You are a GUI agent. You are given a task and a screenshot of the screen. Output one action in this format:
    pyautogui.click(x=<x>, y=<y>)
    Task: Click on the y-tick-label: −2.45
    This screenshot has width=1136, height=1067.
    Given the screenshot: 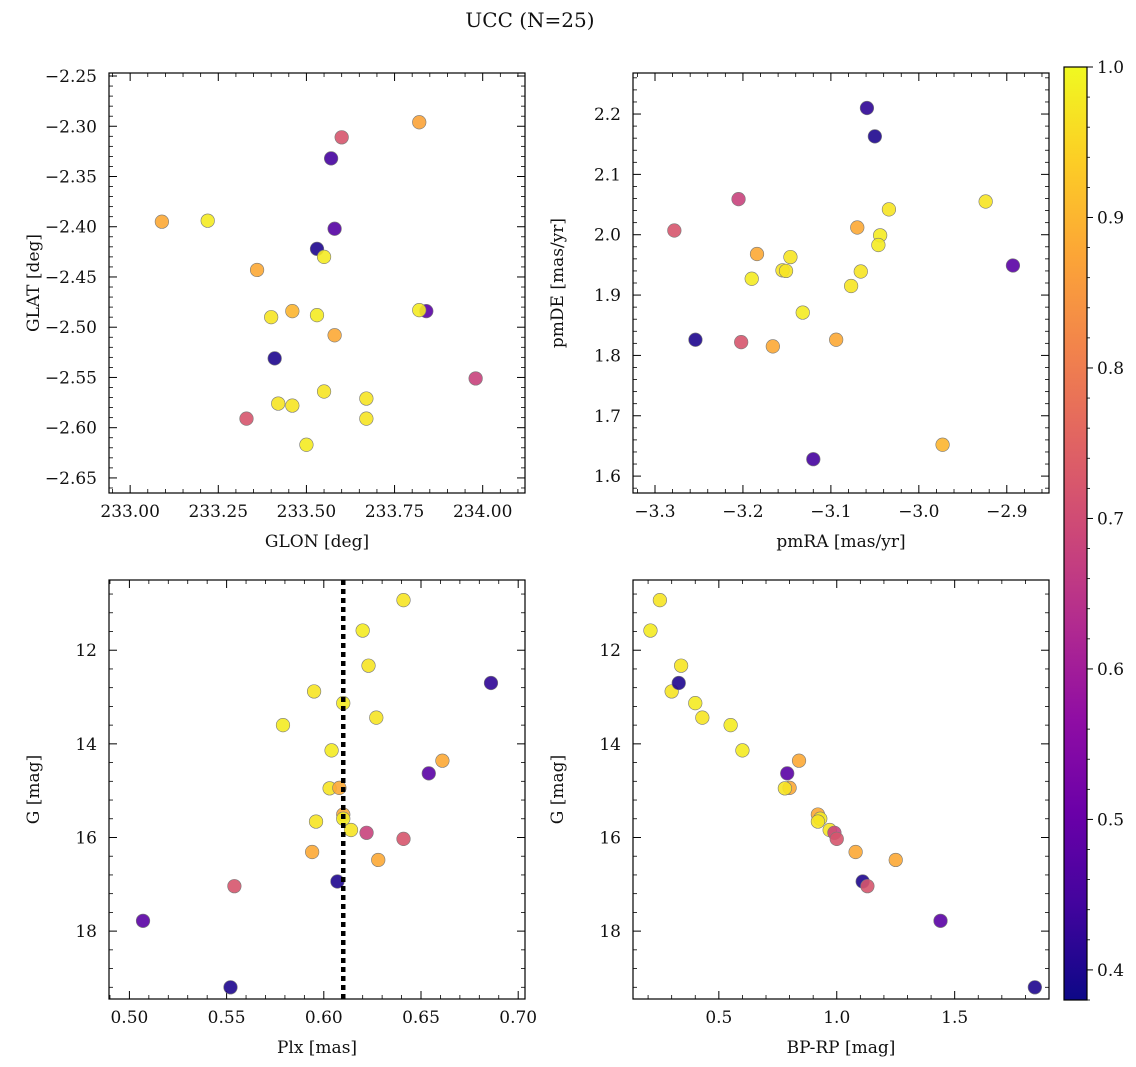 What is the action you would take?
    pyautogui.click(x=71, y=278)
    